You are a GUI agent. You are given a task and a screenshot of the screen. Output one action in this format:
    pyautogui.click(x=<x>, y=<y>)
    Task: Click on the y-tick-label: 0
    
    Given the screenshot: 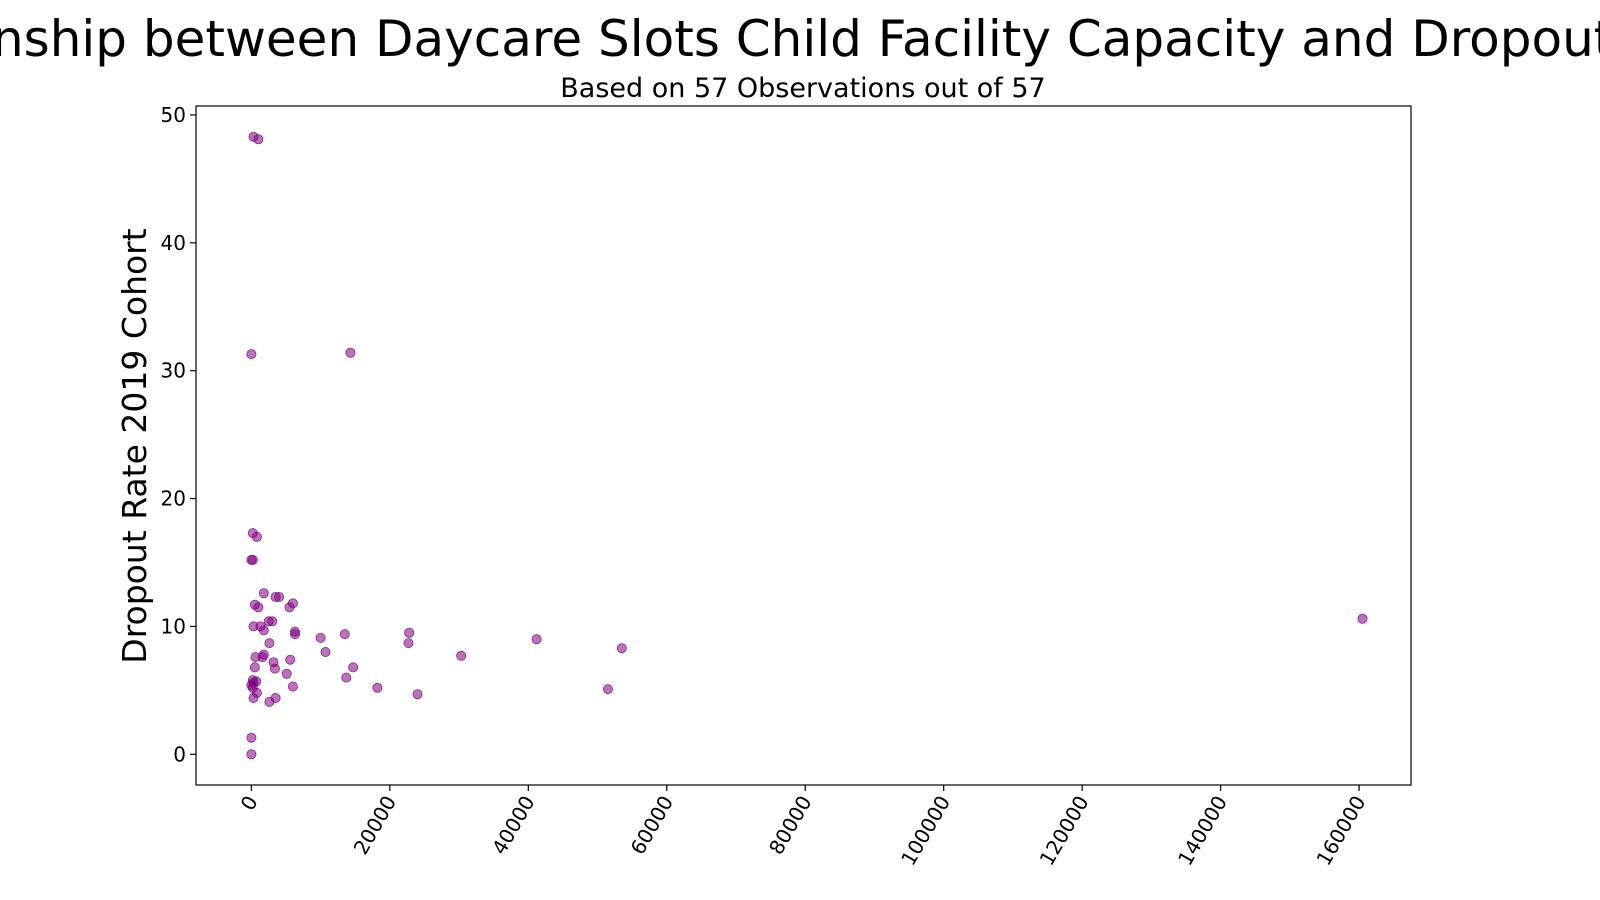 What is the action you would take?
    pyautogui.click(x=179, y=754)
    